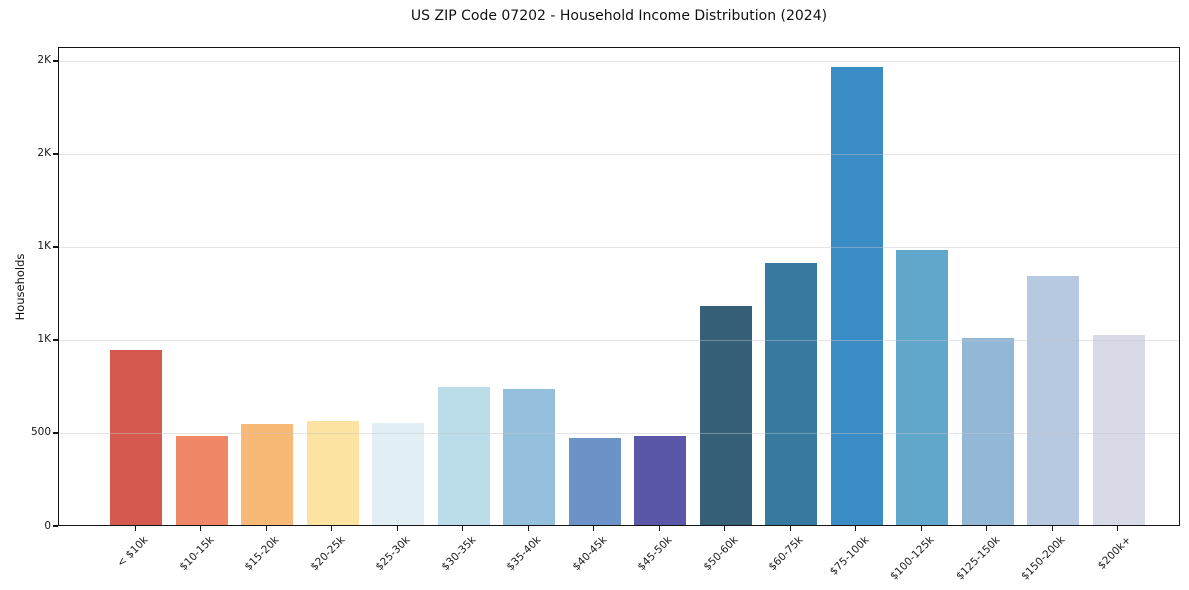 This screenshot has width=1189, height=590. What do you see at coordinates (459, 554) in the screenshot?
I see `x-tick-label: $30-35k` at bounding box center [459, 554].